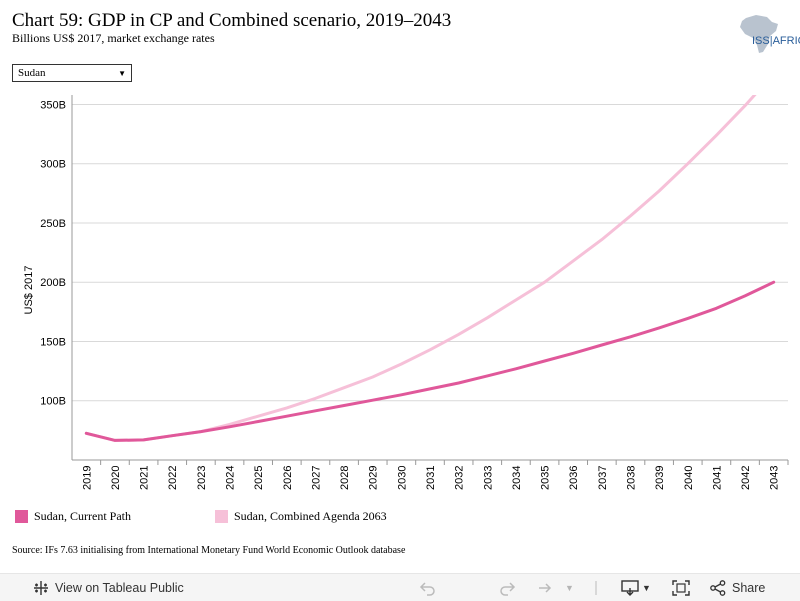 This screenshot has width=800, height=601. I want to click on x-tick-label: 2023, so click(202, 478).